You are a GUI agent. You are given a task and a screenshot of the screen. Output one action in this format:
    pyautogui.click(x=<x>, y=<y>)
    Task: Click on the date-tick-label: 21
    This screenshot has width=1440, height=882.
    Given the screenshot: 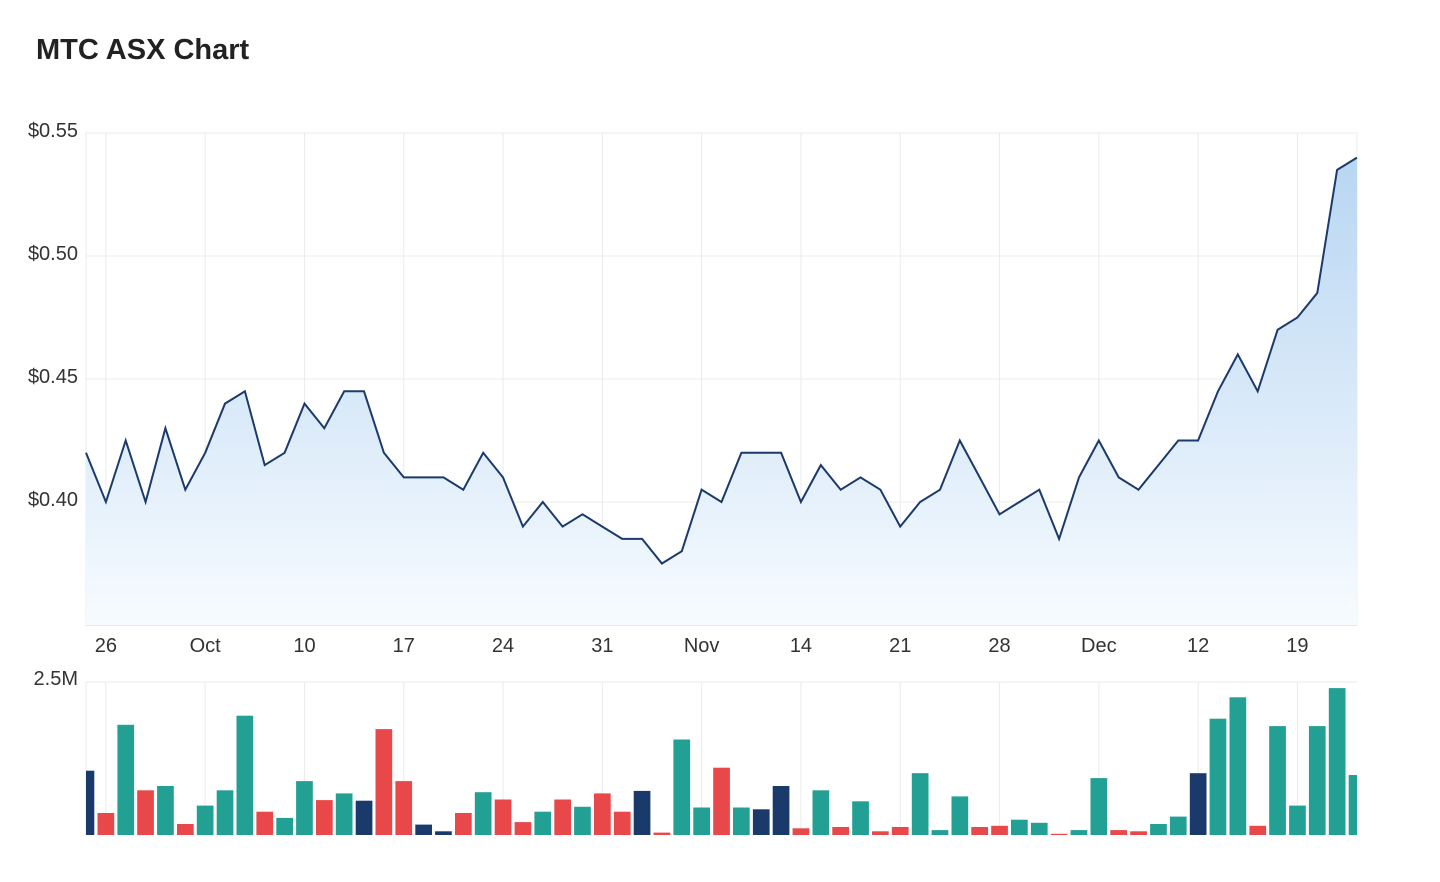 What is the action you would take?
    pyautogui.click(x=900, y=646)
    